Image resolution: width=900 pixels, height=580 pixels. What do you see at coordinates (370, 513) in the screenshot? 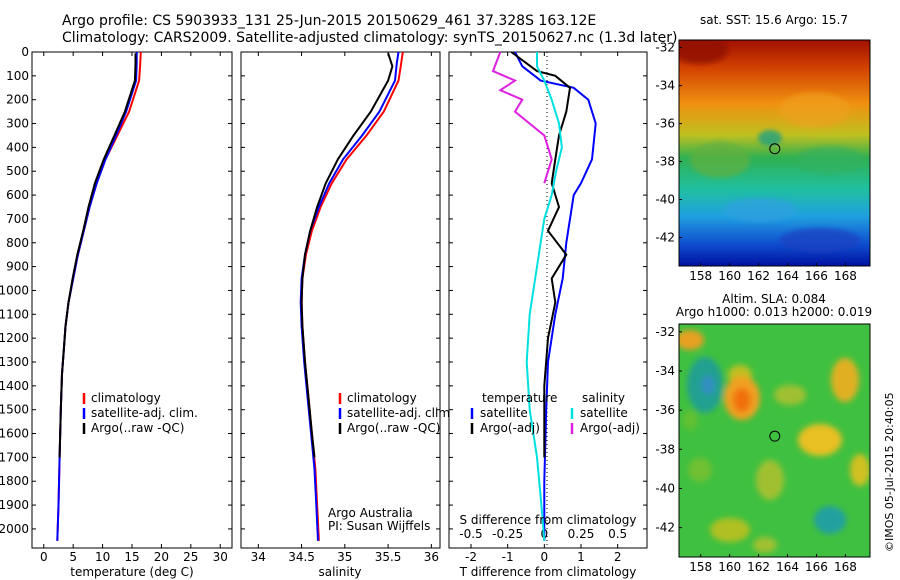
I see `annotation-argo-australia: Argo Australia` at bounding box center [370, 513].